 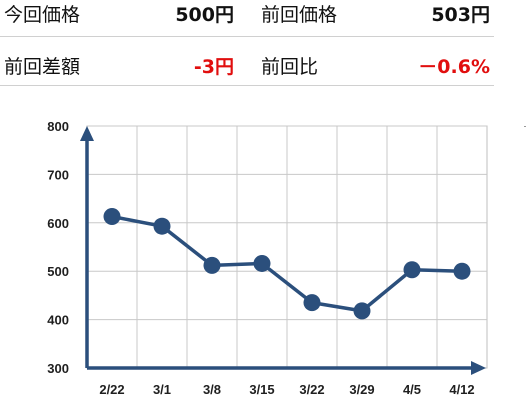 I want to click on current-price-value: 500円, so click(x=204, y=15).